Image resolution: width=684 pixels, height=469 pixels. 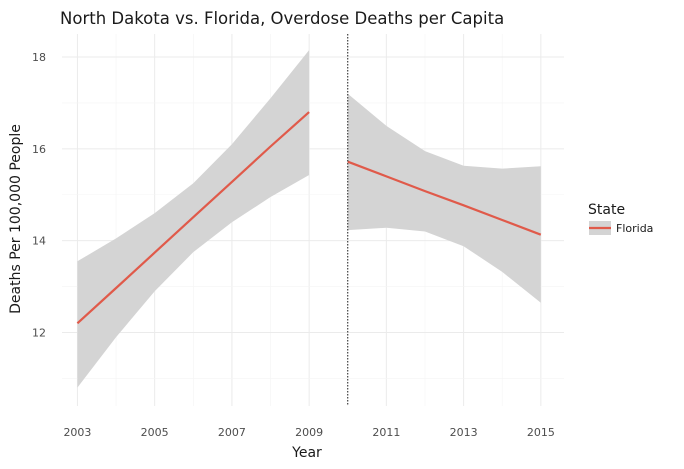 What do you see at coordinates (634, 228) in the screenshot?
I see `legend-entry-label: Florida` at bounding box center [634, 228].